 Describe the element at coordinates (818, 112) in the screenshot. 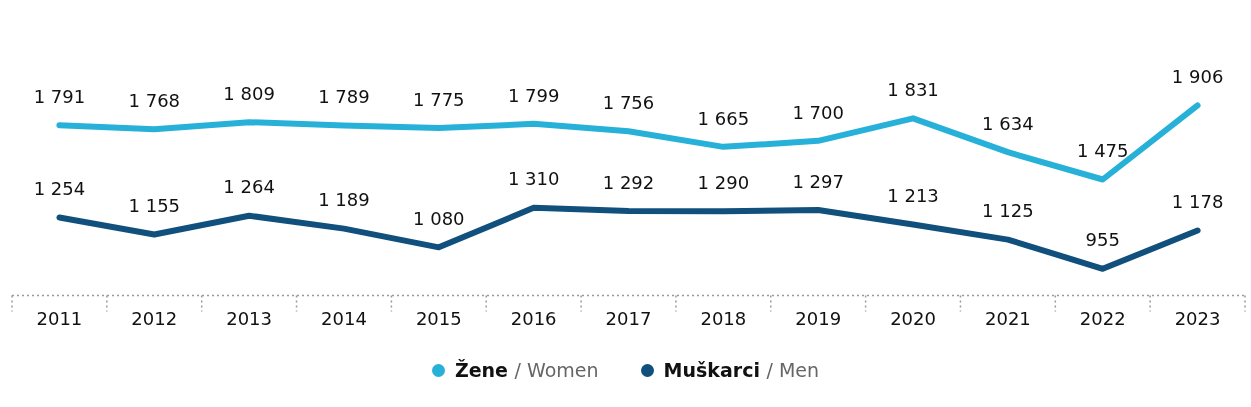

I see `data-label: 1 700` at that location.